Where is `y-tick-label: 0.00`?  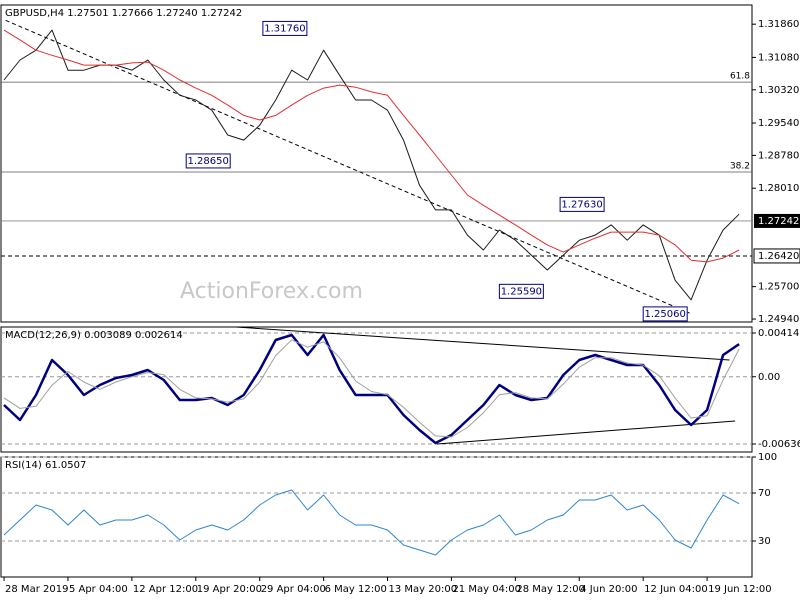 y-tick-label: 0.00 is located at coordinates (769, 377).